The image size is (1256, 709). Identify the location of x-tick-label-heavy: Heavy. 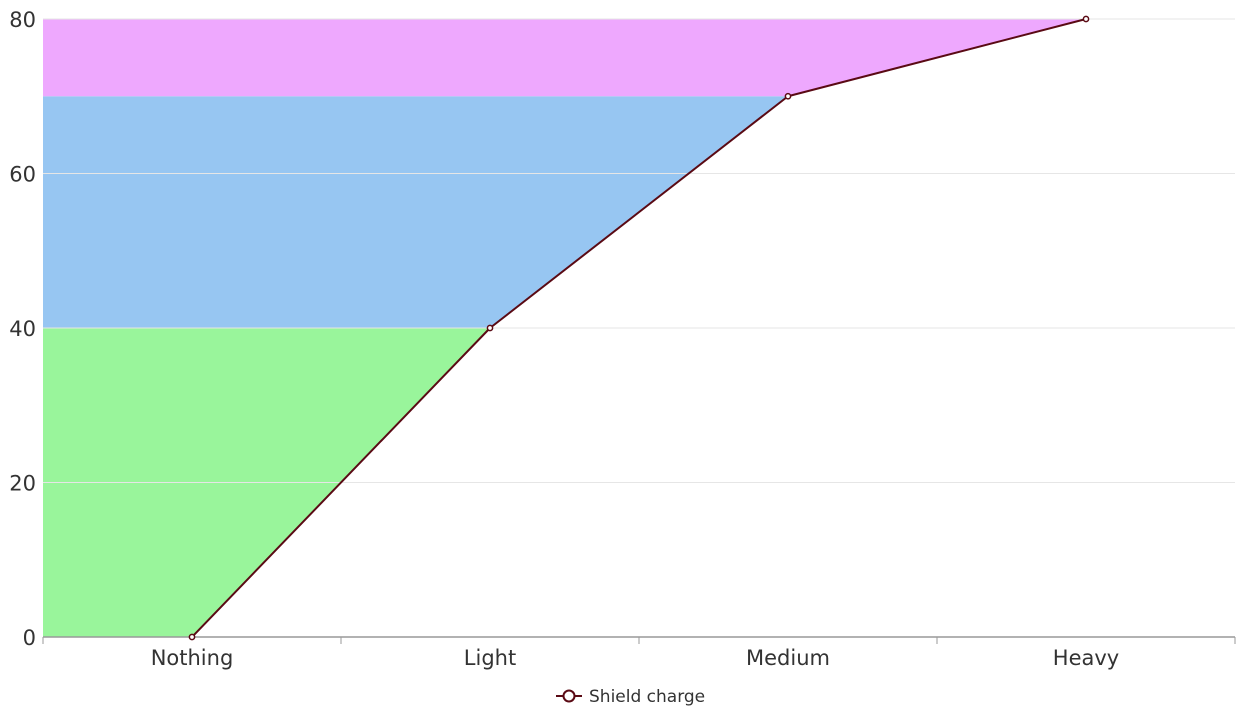
(1086, 658).